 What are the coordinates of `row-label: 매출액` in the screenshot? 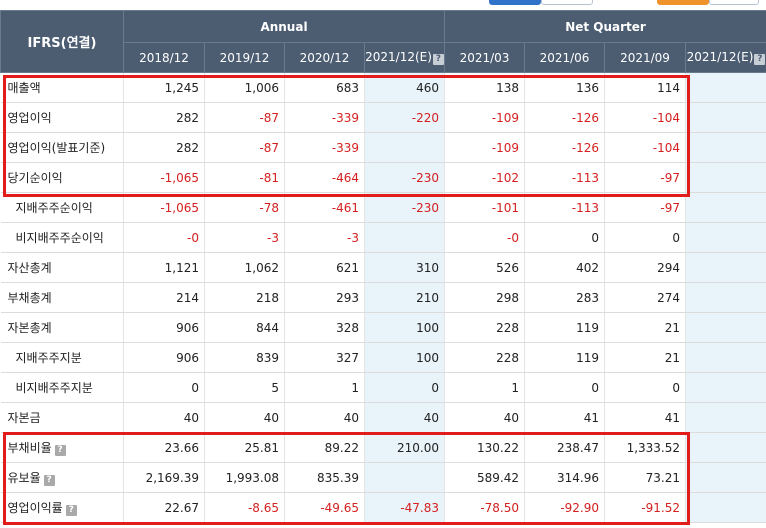 It's located at (62, 87).